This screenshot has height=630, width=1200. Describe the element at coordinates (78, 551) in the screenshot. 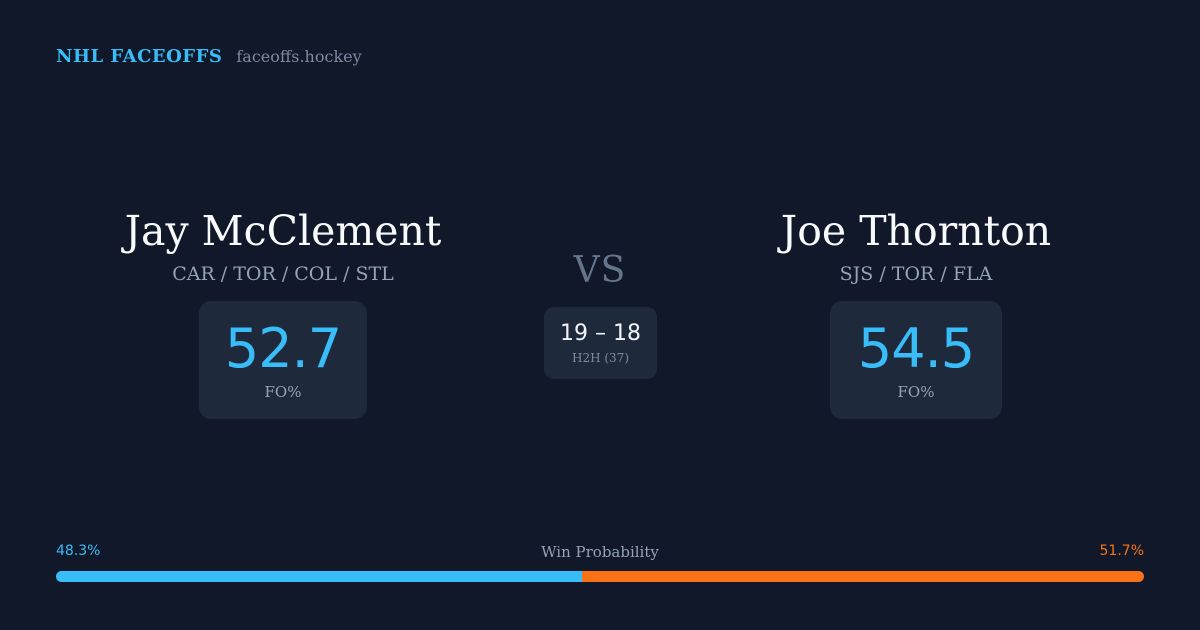

I see `win-probability-left-value: 48.3%` at that location.